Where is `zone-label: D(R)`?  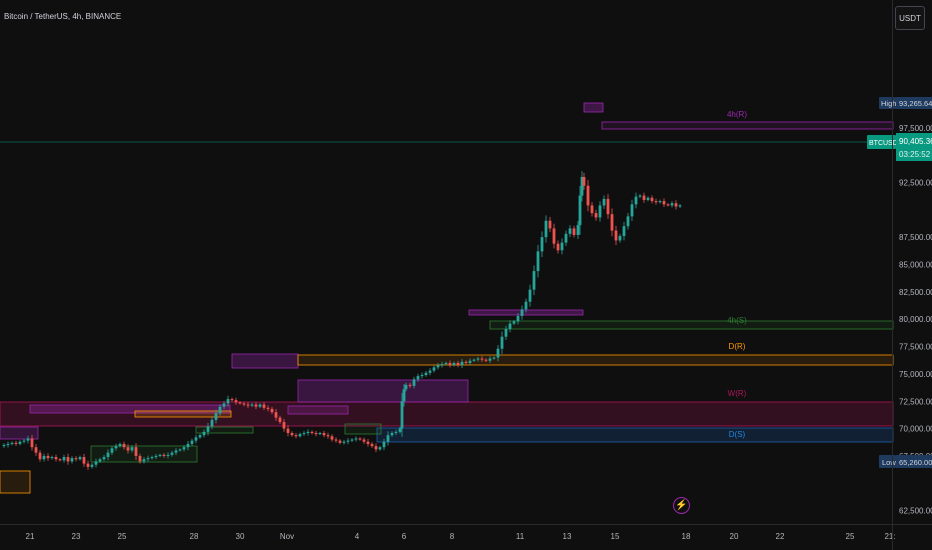
zone-label: D(R) is located at coordinates (737, 346).